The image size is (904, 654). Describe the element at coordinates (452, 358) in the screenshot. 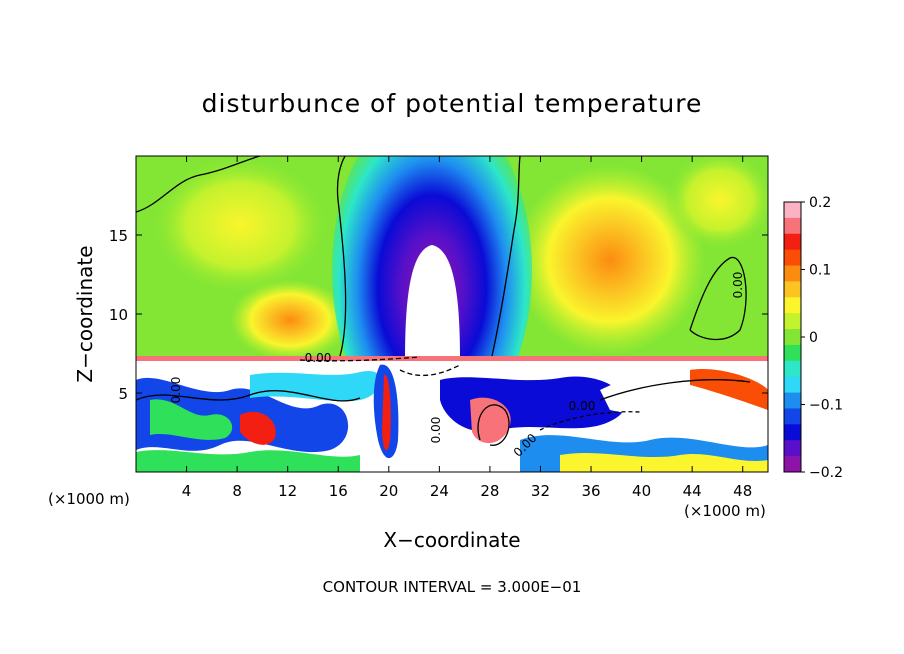

I see `interface-band` at that location.